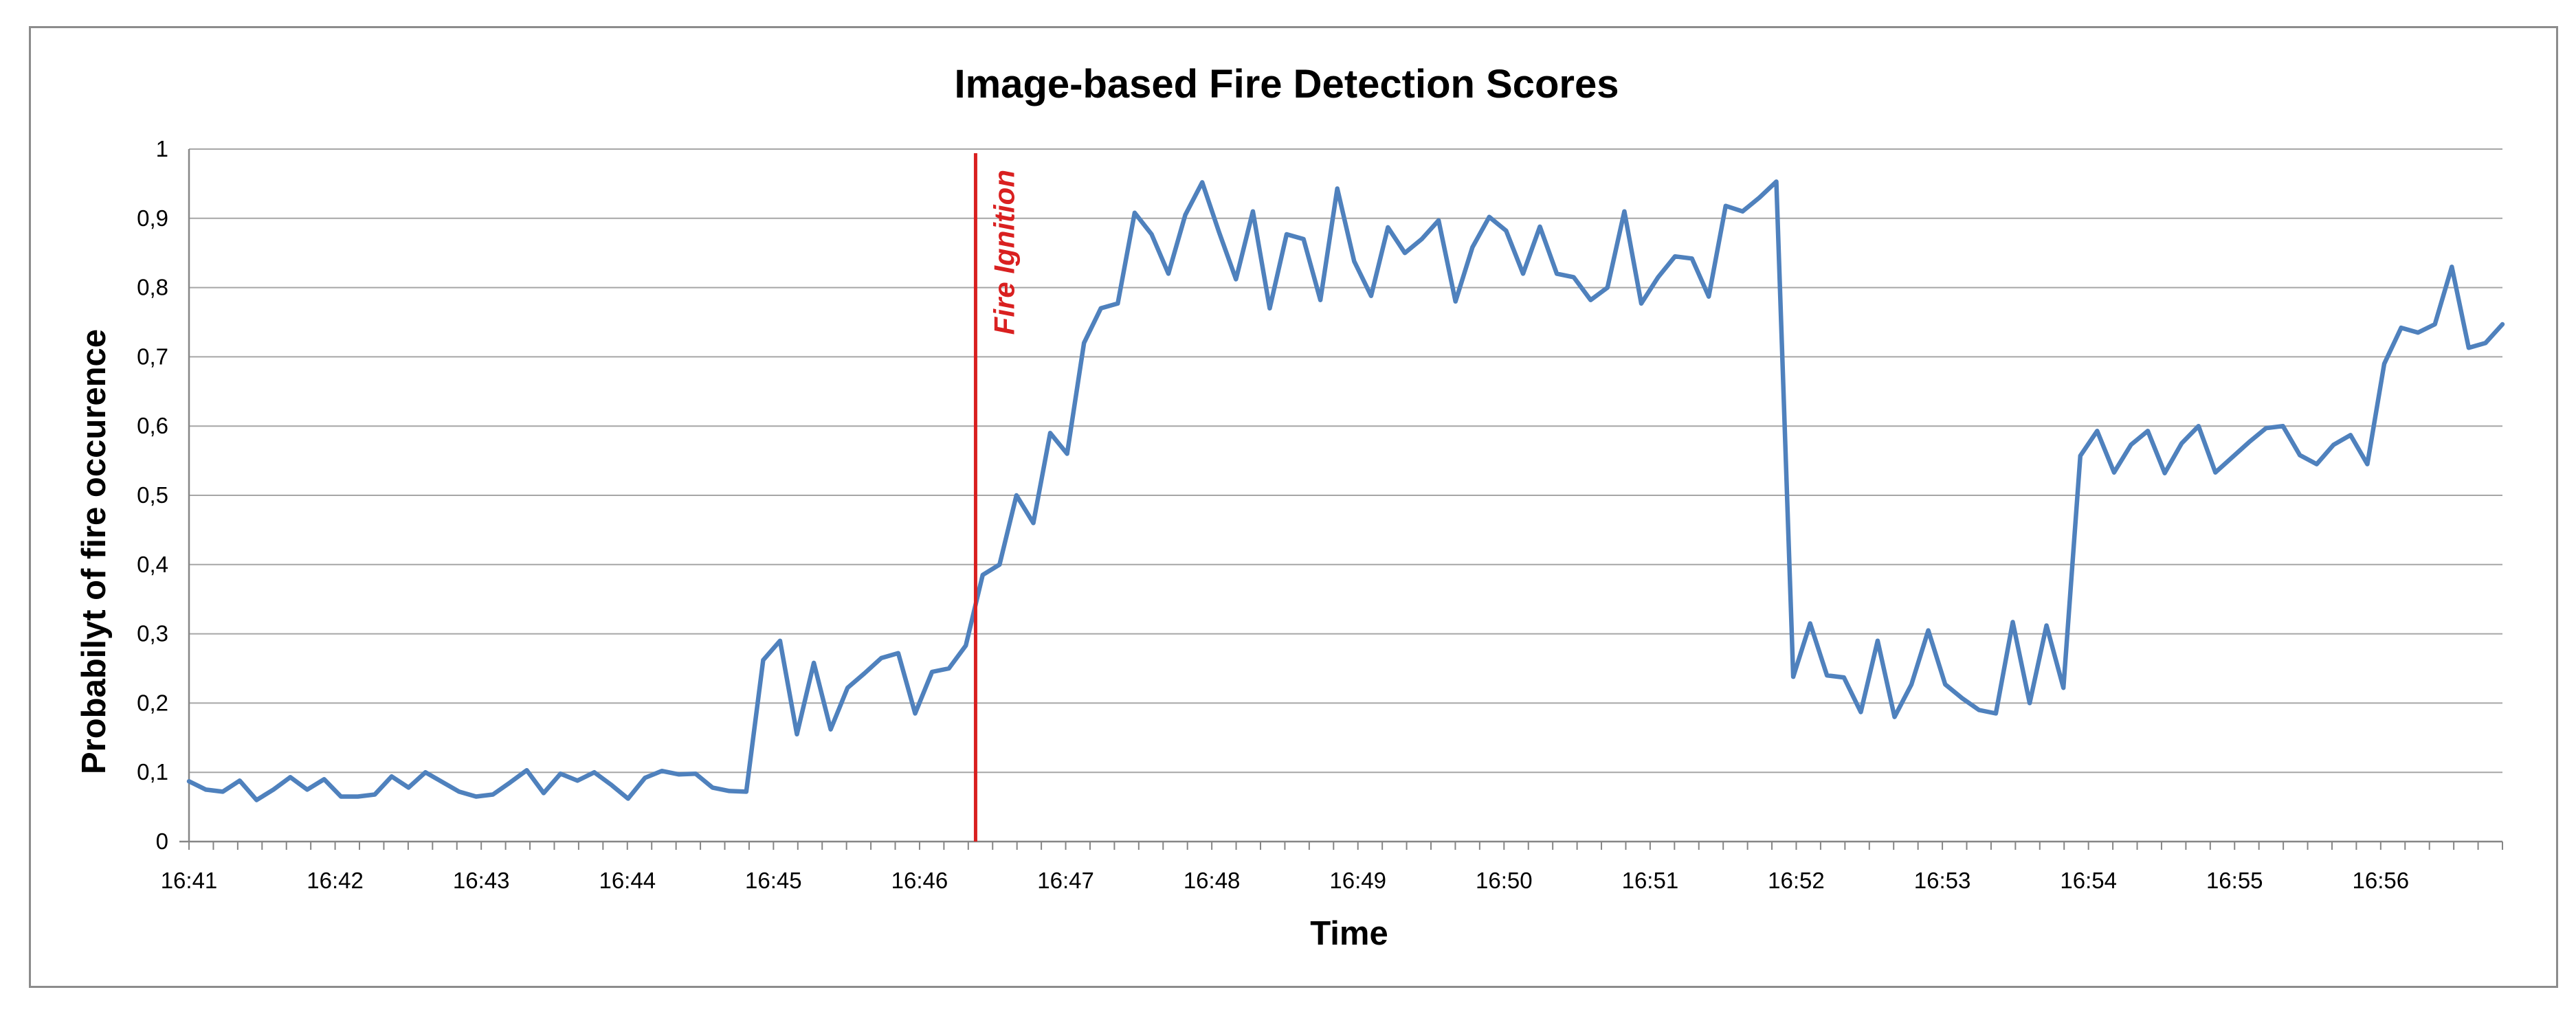 This screenshot has width=2576, height=1014. I want to click on x-tick-label: 16:44, so click(627, 881).